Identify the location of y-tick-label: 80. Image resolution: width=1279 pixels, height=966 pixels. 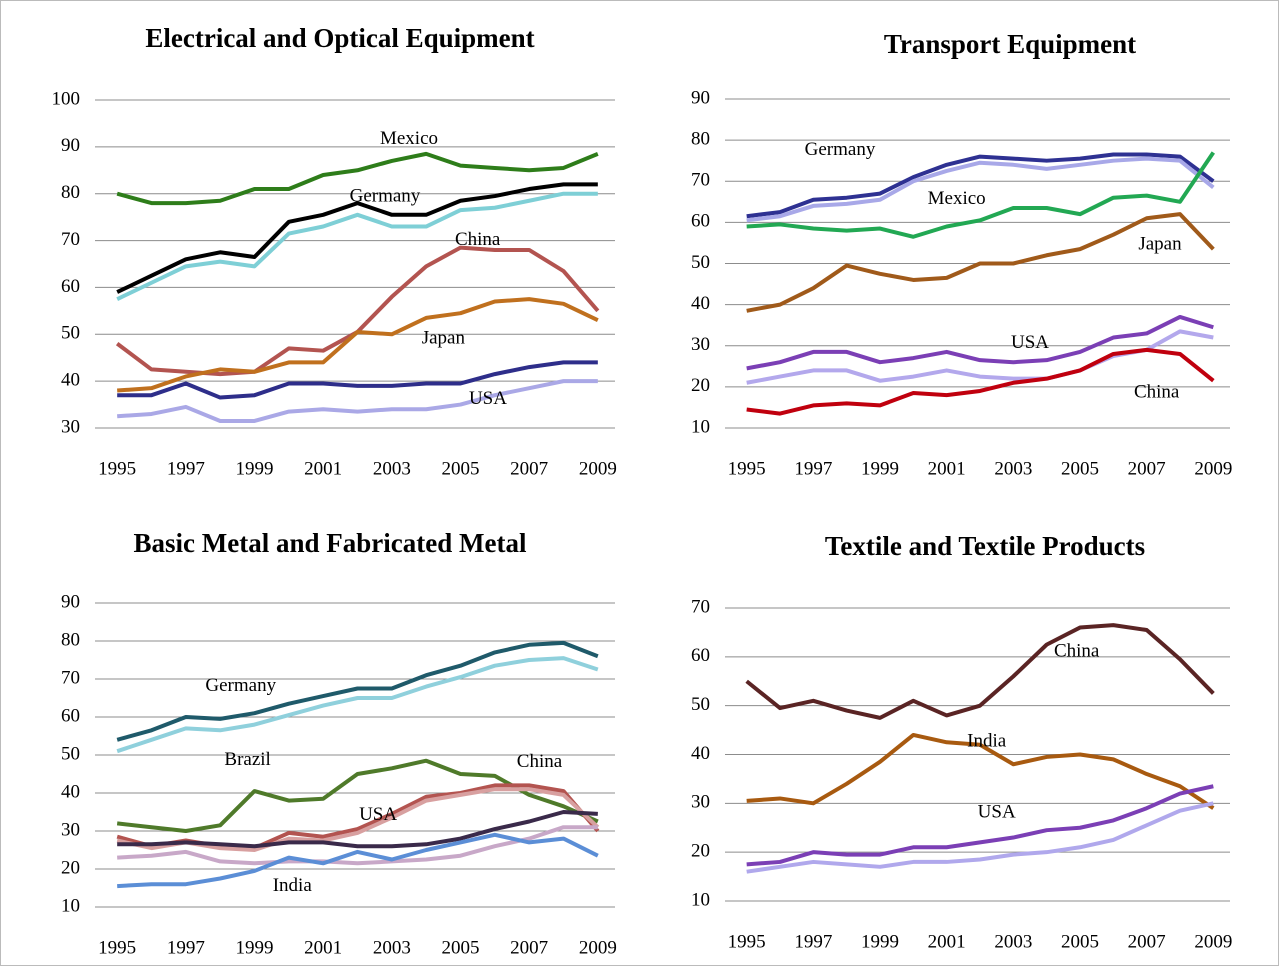
(70, 639).